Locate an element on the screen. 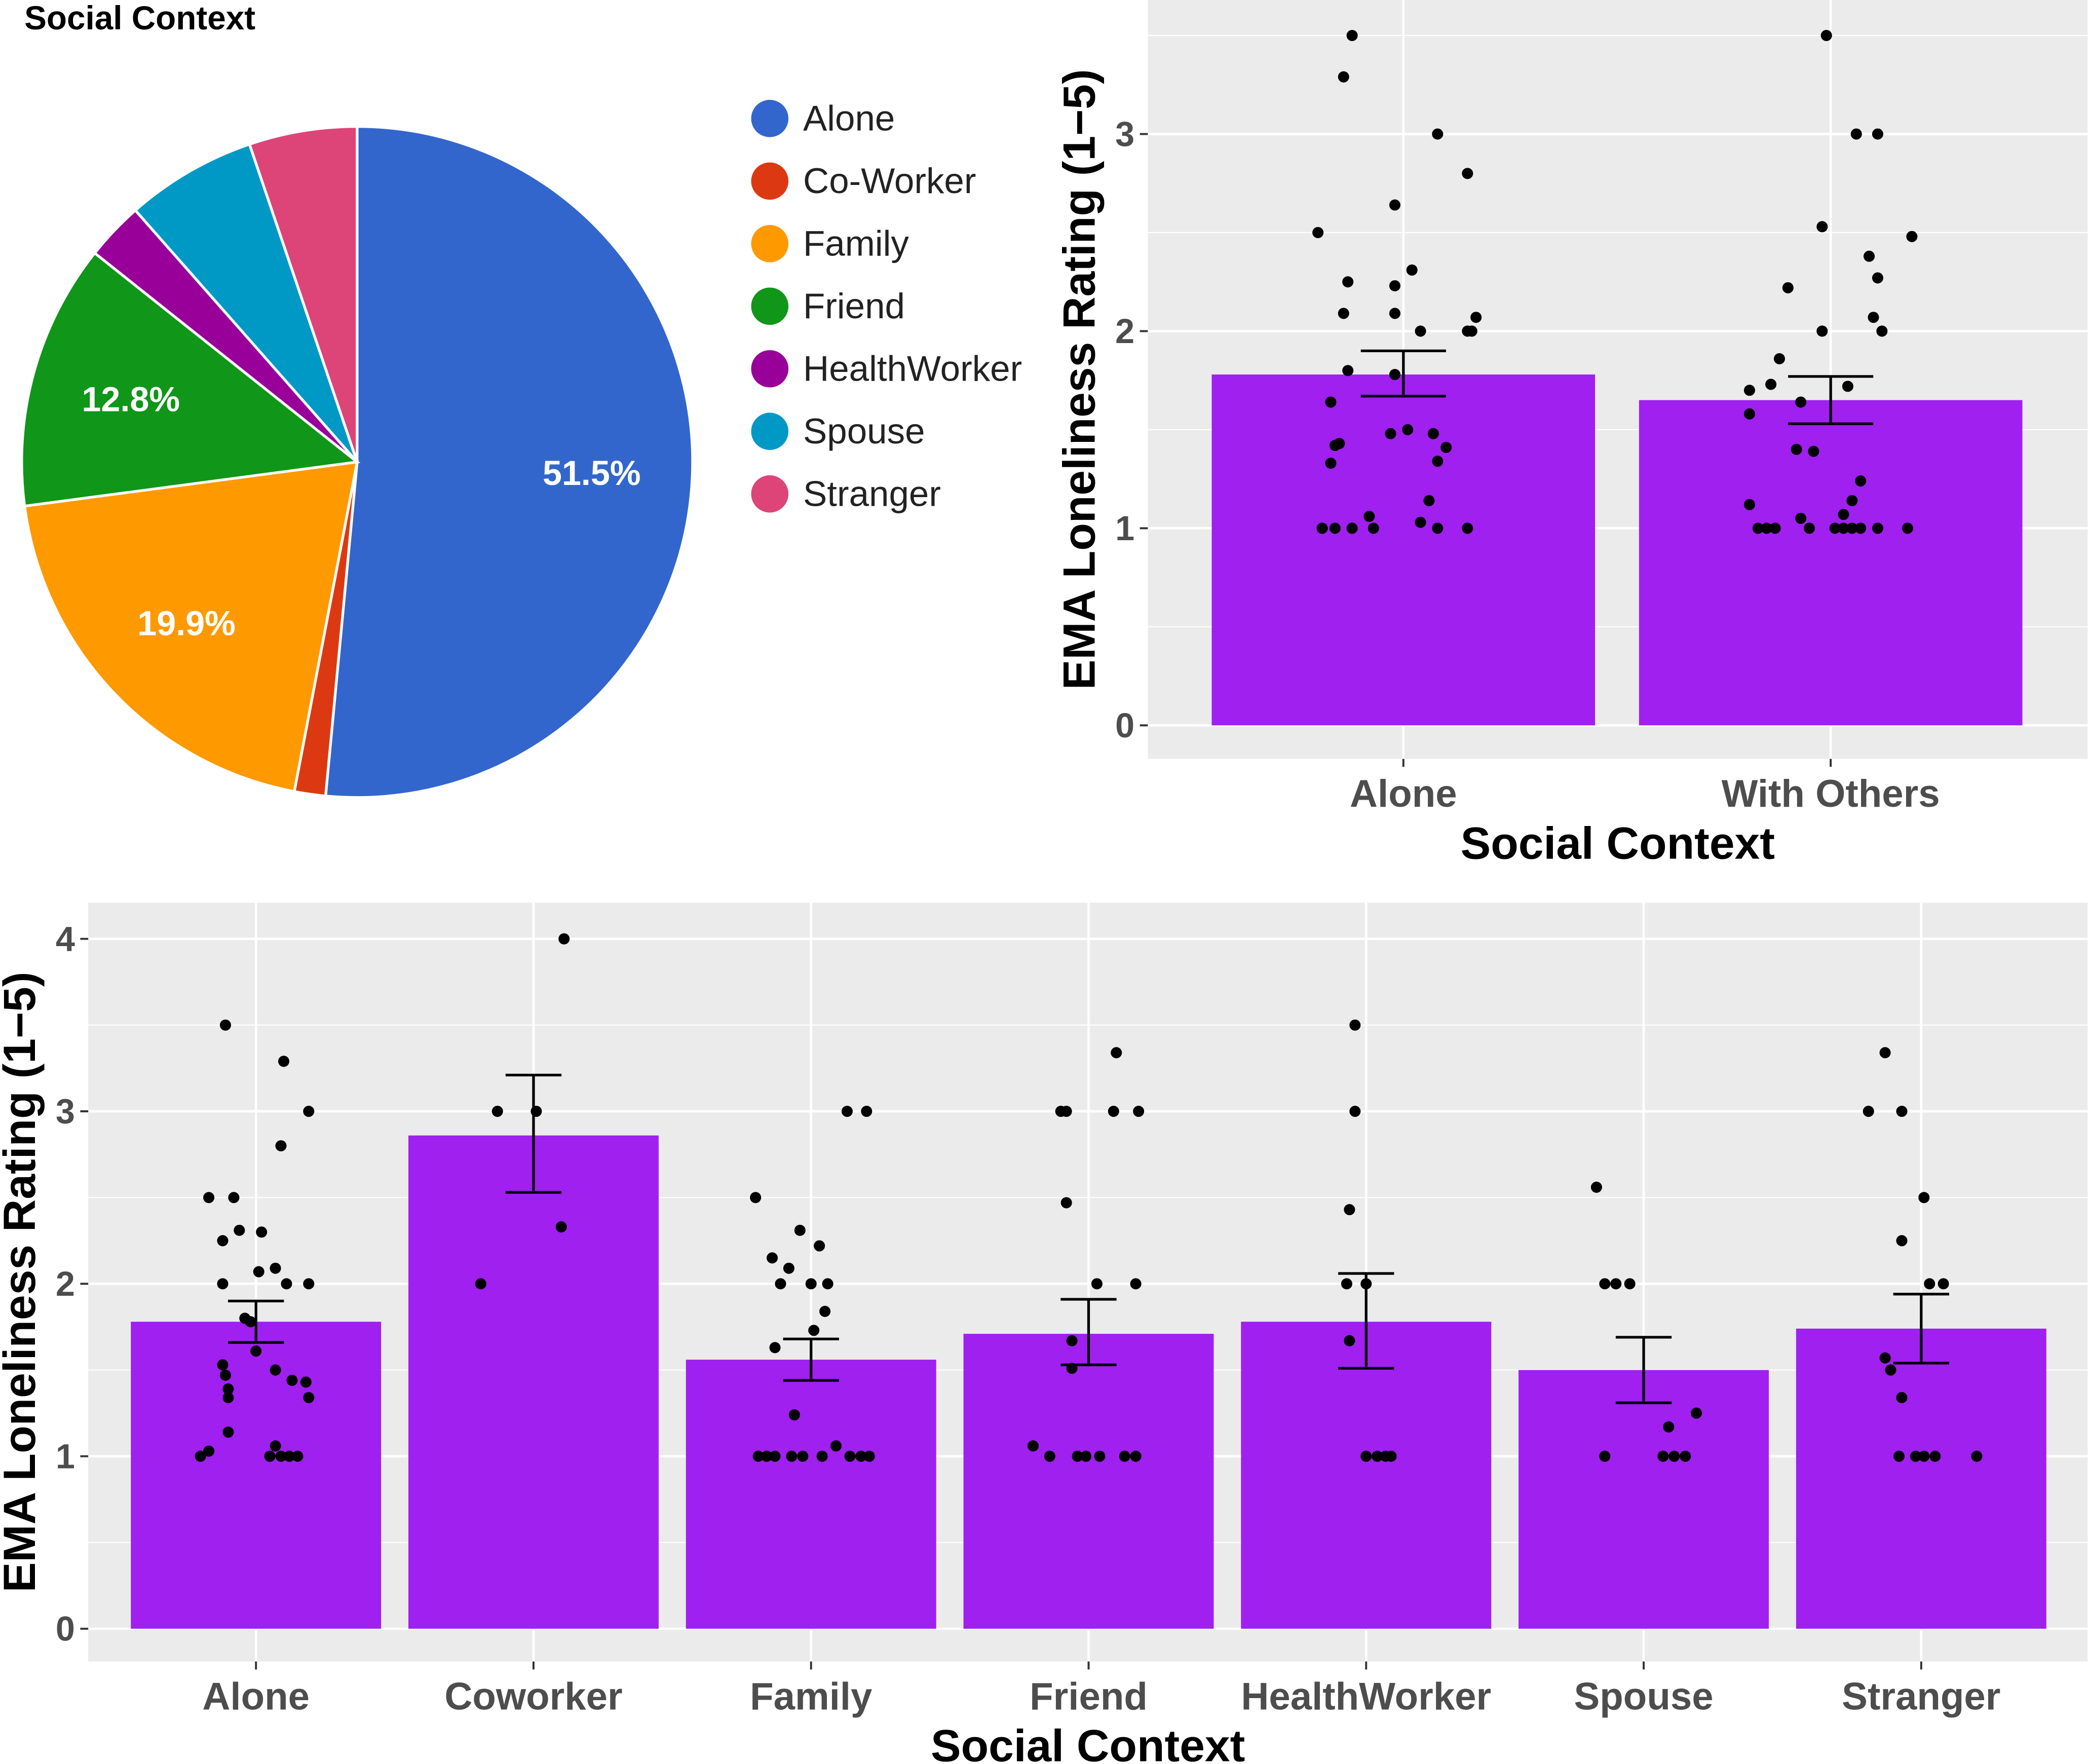 The width and height of the screenshot is (2088, 1764). x-tick-label: Stranger is located at coordinates (1921, 1696).